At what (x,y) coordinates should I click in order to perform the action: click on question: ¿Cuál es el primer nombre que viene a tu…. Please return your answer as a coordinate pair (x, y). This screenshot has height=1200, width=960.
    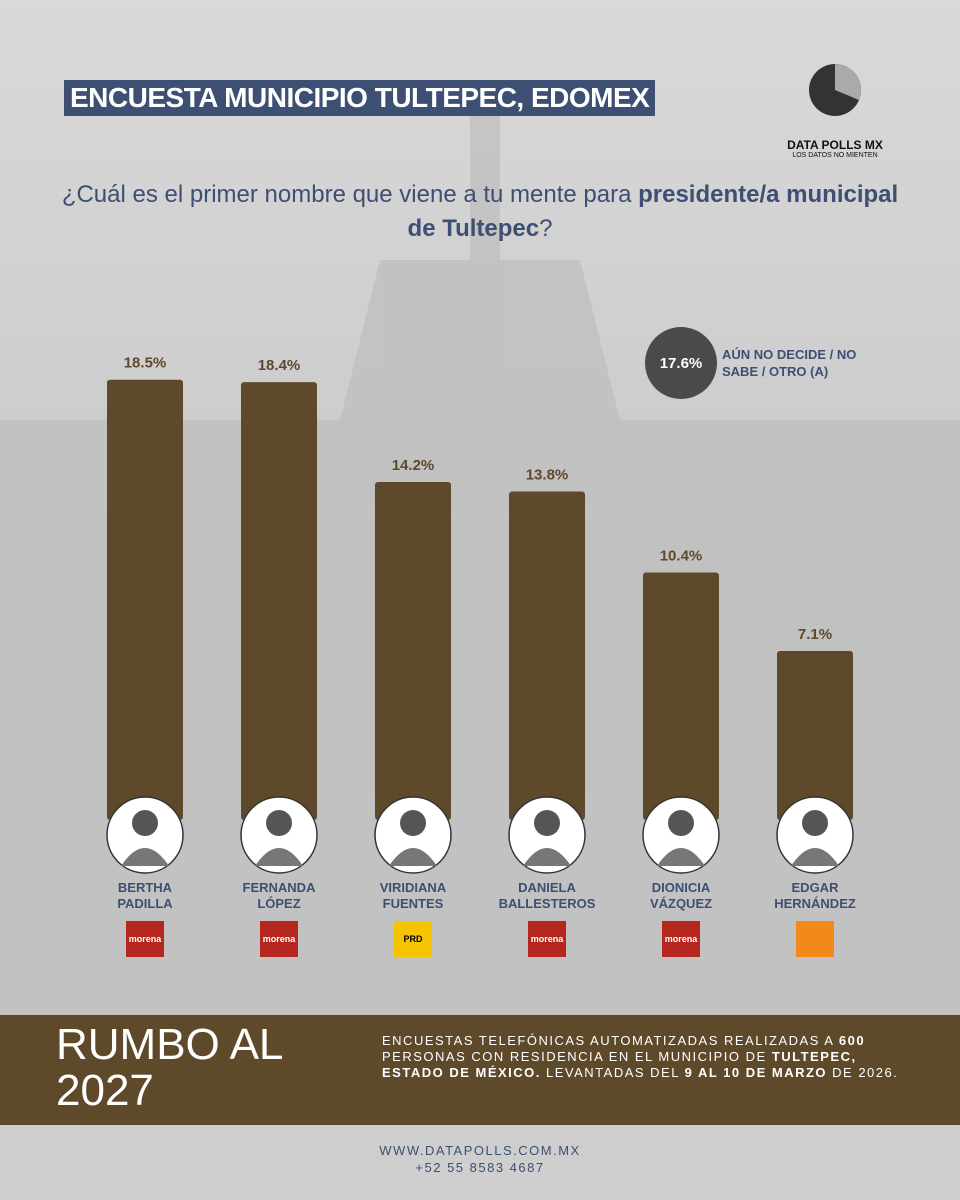
    Looking at the image, I should click on (480, 212).